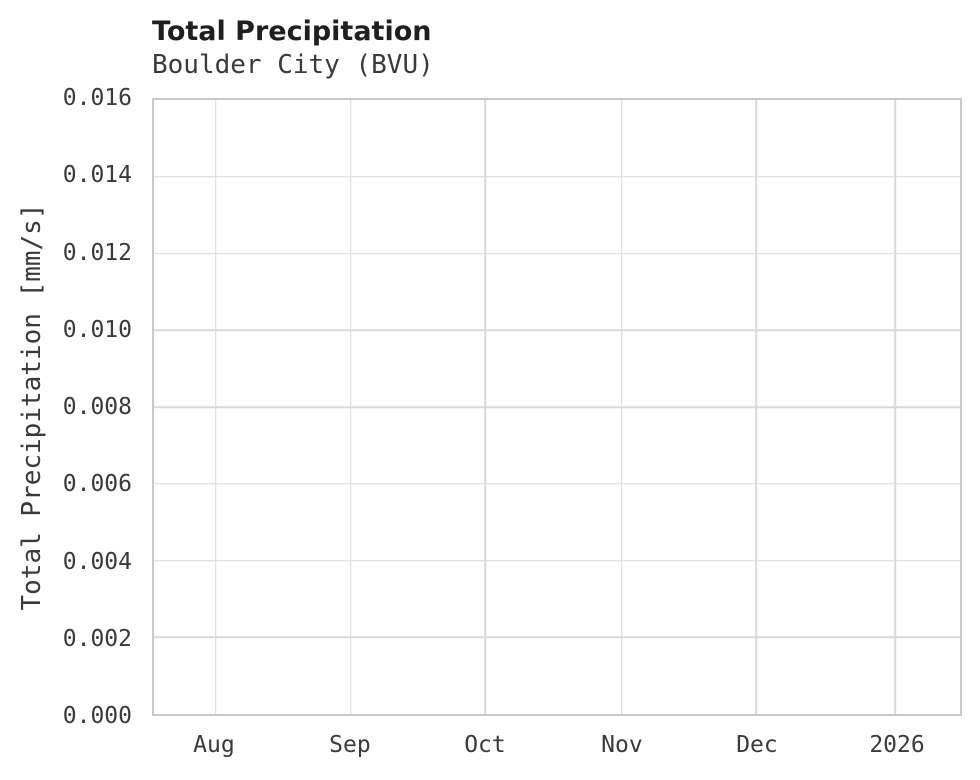 Image resolution: width=980 pixels, height=780 pixels. Describe the element at coordinates (622, 745) in the screenshot. I see `x-tick-label: Nov` at that location.